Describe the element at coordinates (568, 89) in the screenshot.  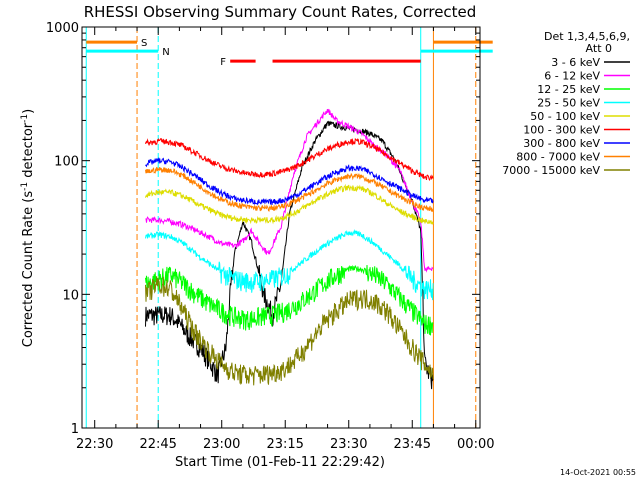
I see `legend-label: 12 - 25 keV` at that location.